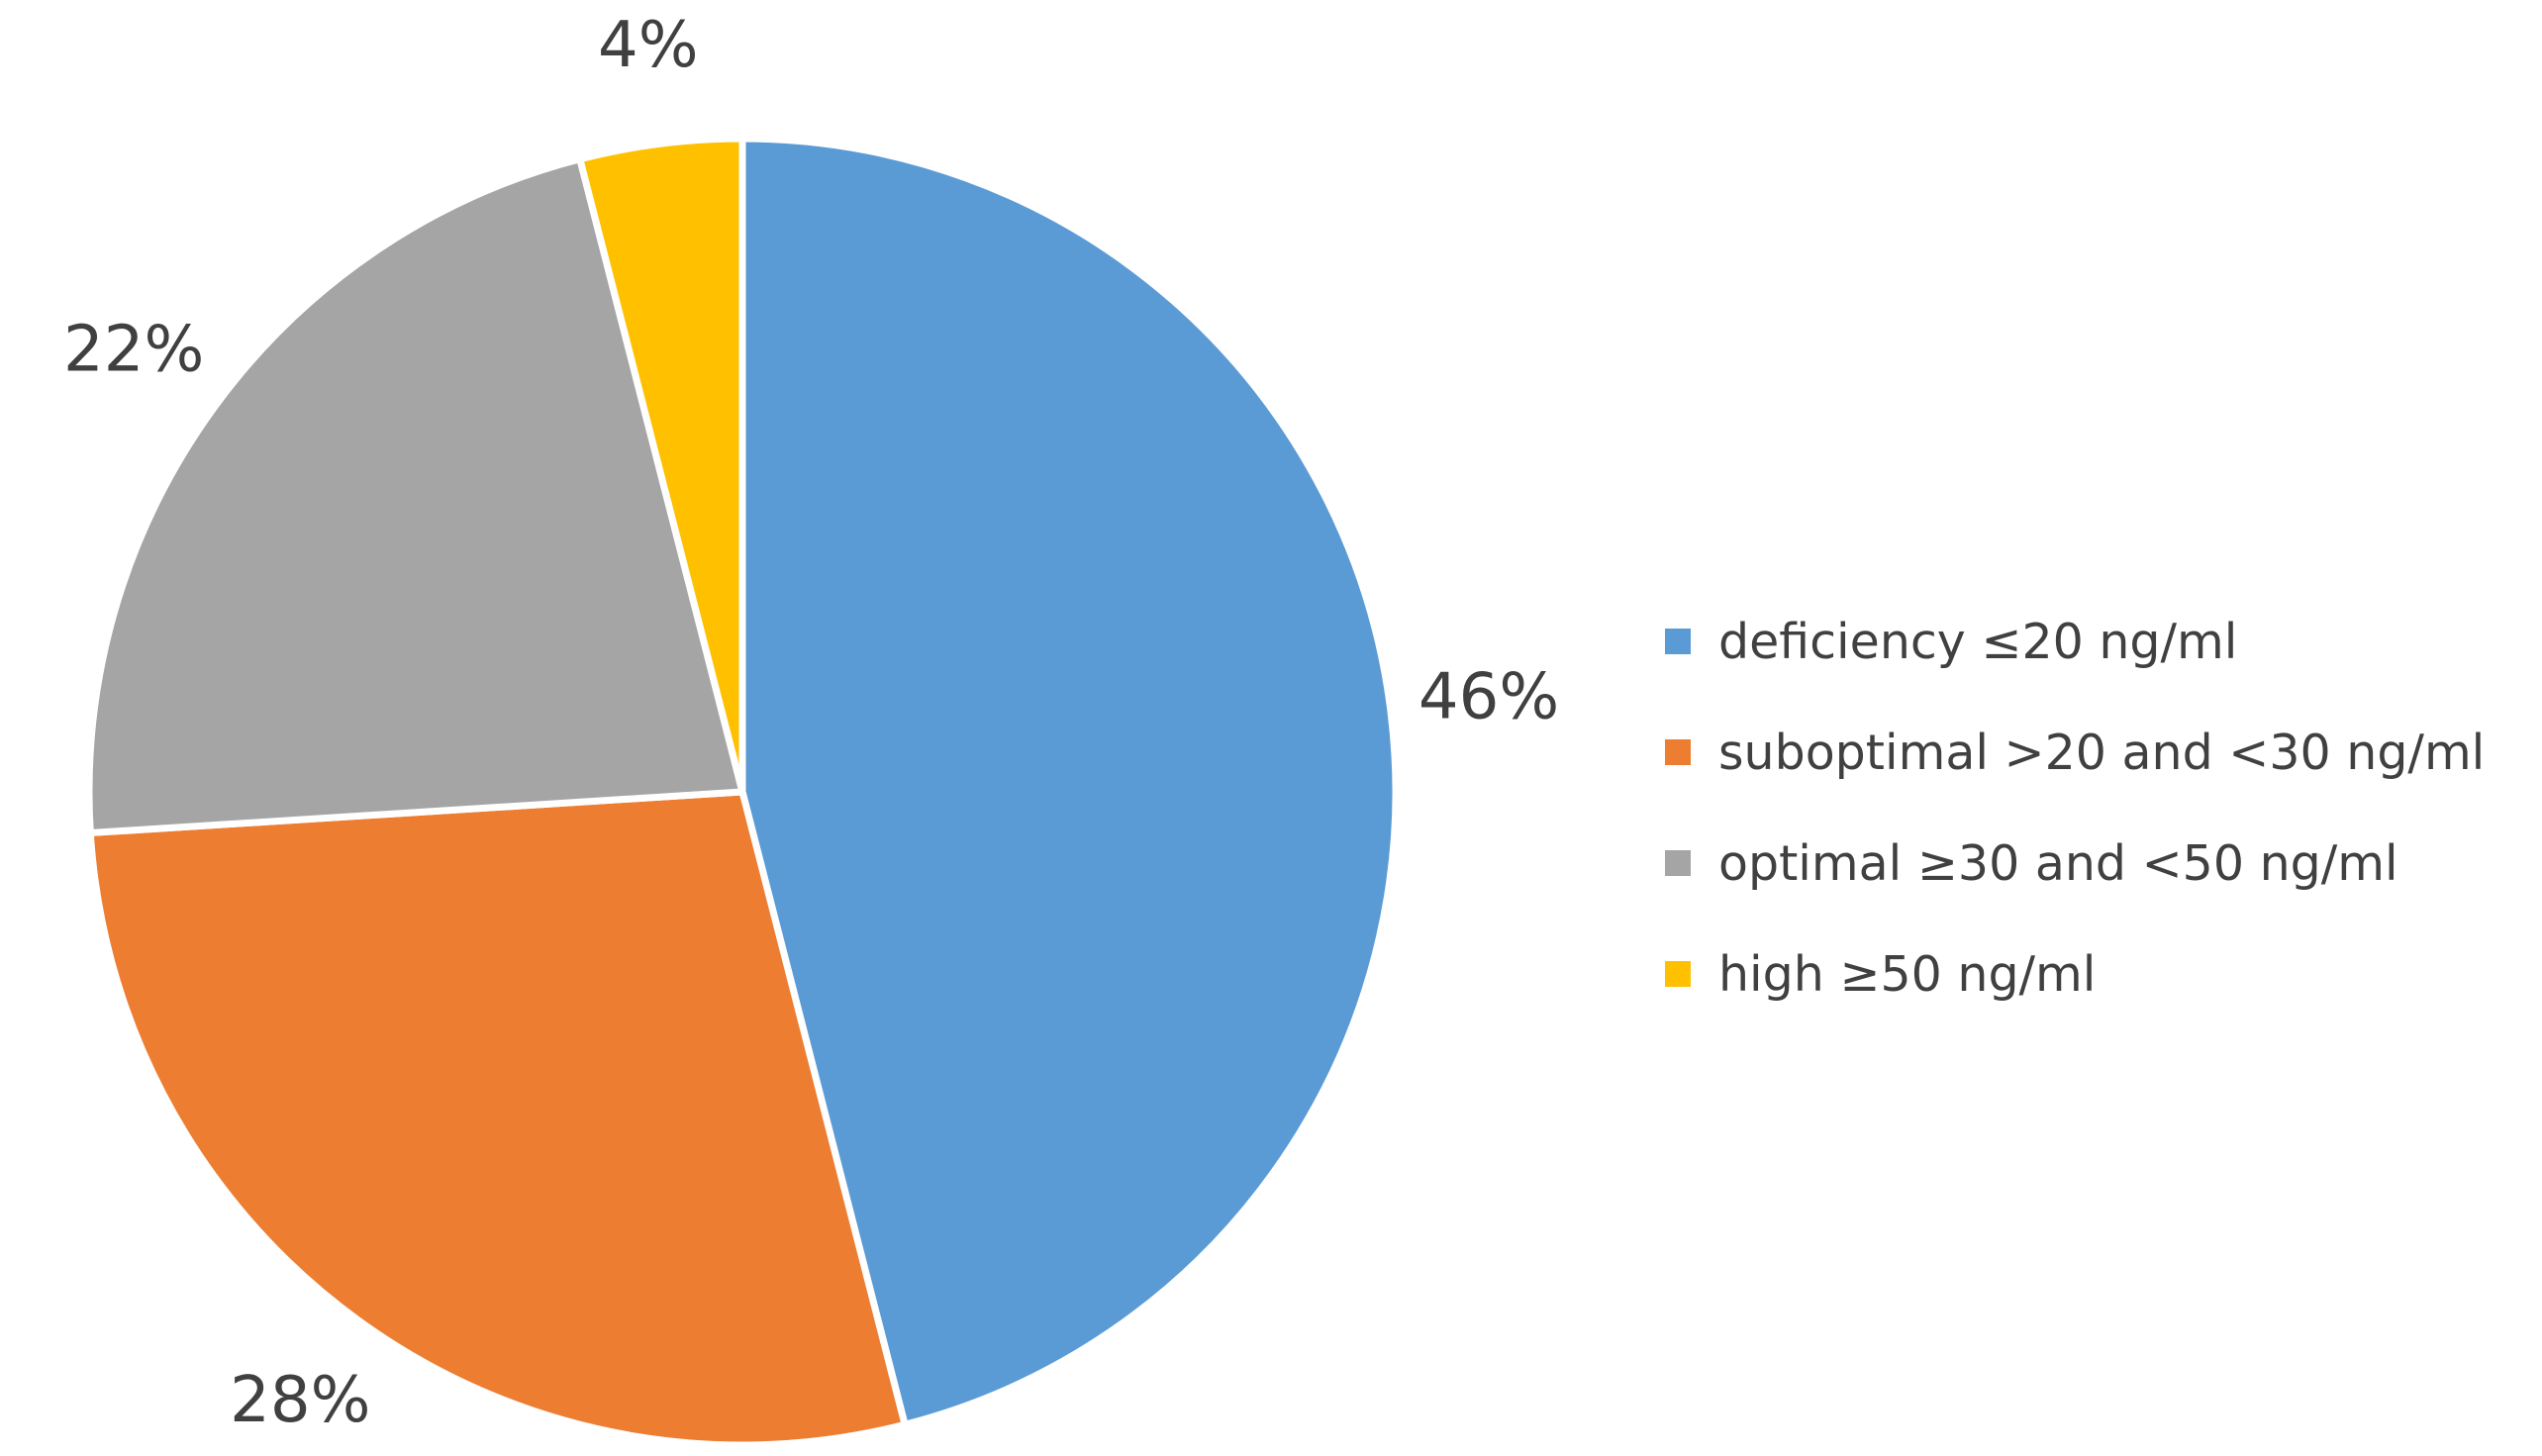  What do you see at coordinates (660, 464) in the screenshot?
I see `pie-slice-high` at bounding box center [660, 464].